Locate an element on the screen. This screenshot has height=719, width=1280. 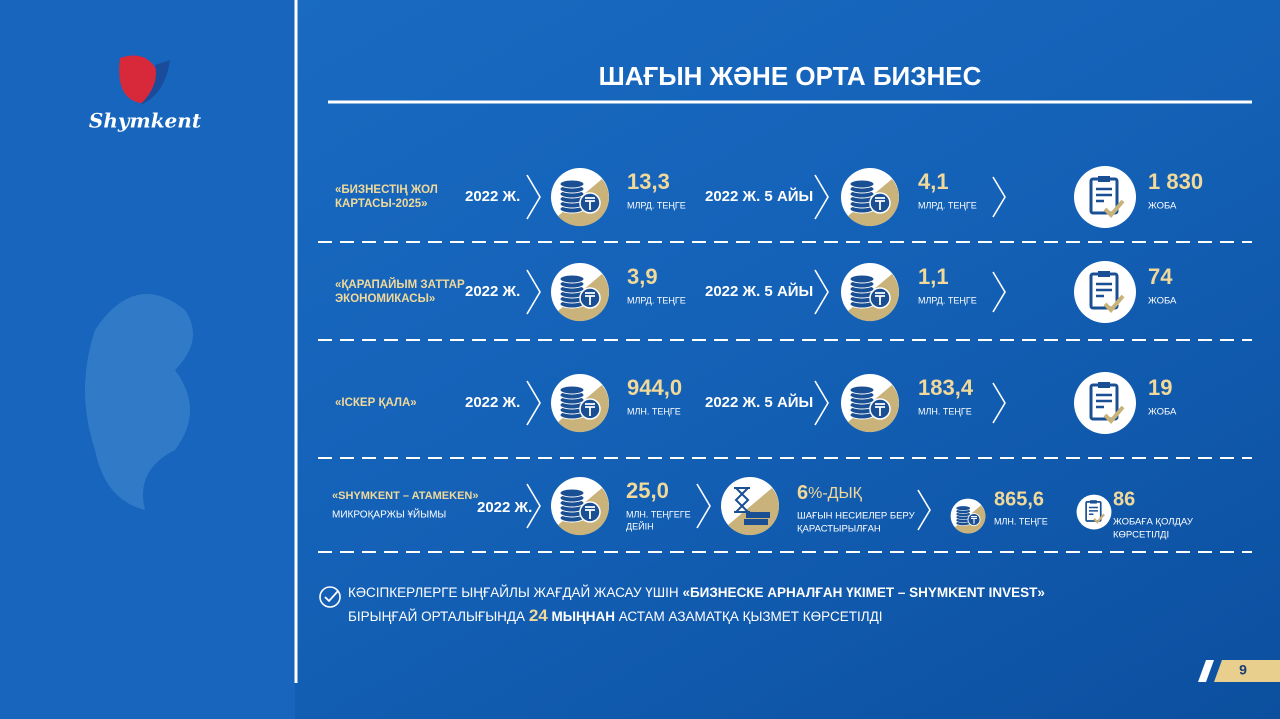
issued-unit: МЛН. ТЕҢГЕ is located at coordinates (1021, 521).